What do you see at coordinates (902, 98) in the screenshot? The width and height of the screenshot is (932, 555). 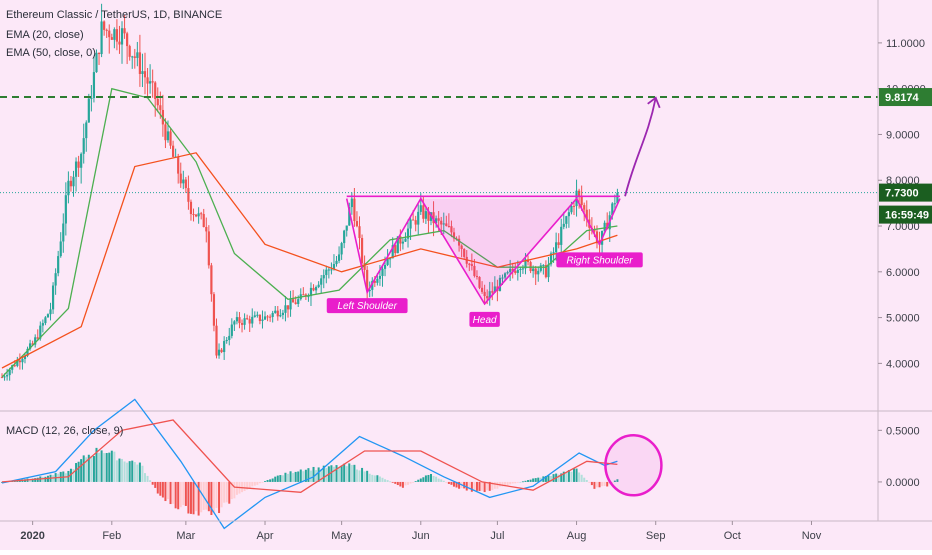 I see `target-price-tag-label: 9.8174` at bounding box center [902, 98].